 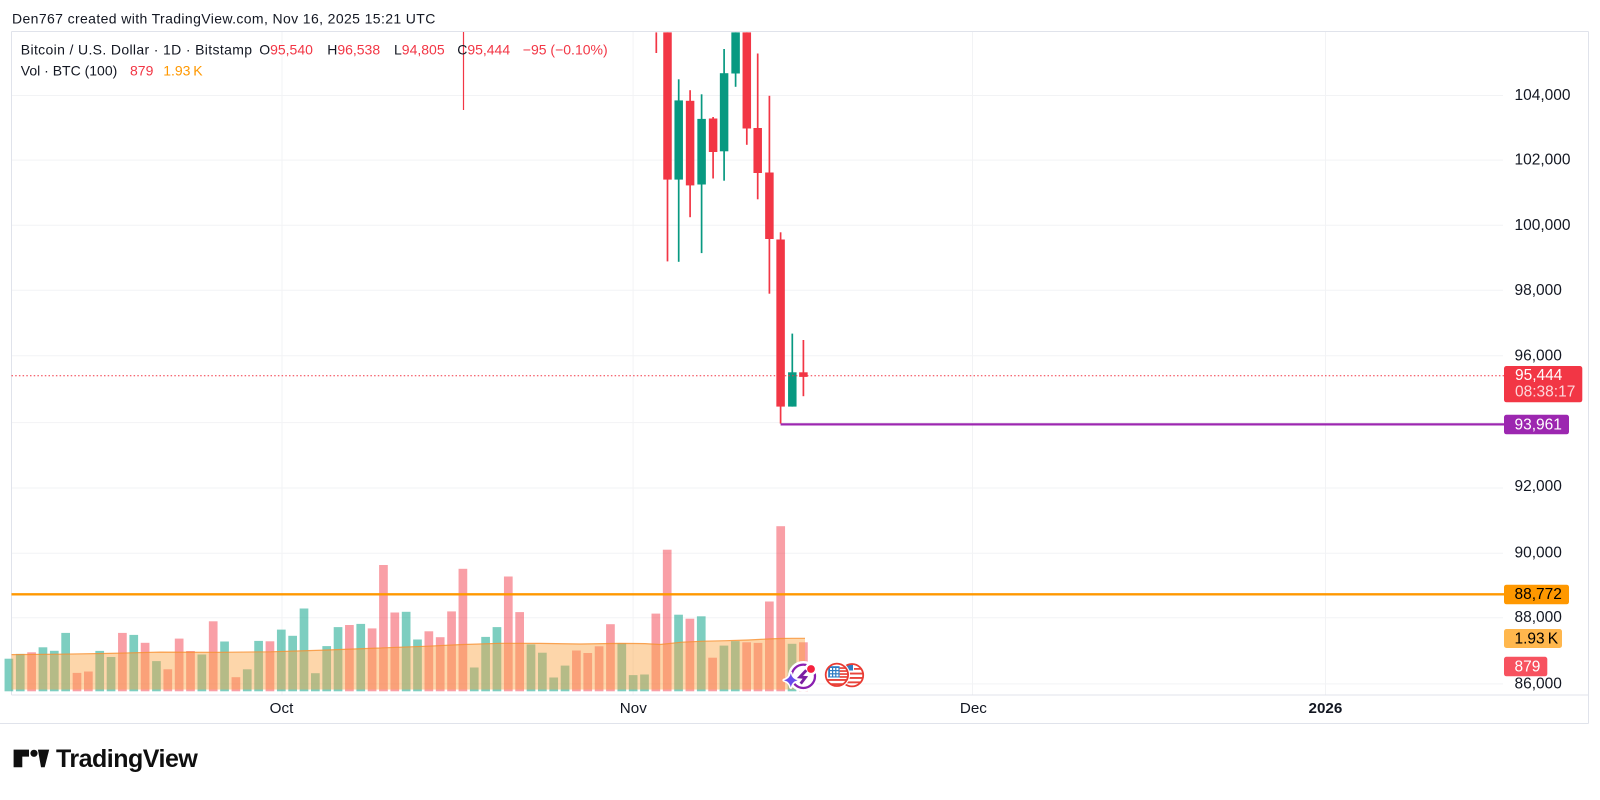 What do you see at coordinates (419, 50) in the screenshot?
I see `svg-text: L94,805` at bounding box center [419, 50].